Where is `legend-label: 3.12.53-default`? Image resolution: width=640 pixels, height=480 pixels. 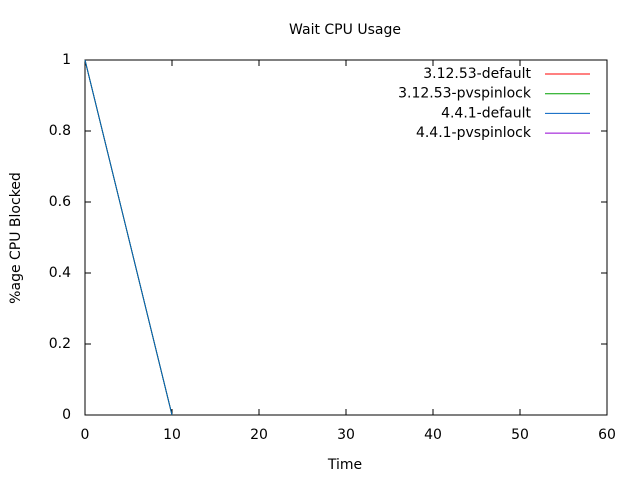
legend-label: 3.12.53-default is located at coordinates (477, 74).